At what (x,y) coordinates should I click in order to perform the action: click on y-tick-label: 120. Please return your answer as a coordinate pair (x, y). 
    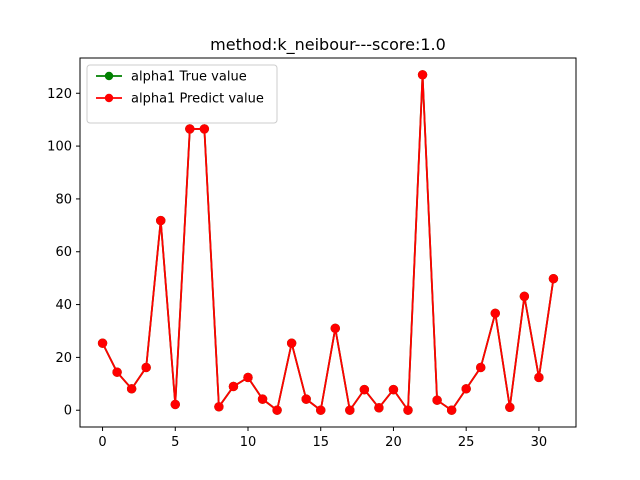
    Looking at the image, I should click on (59, 94).